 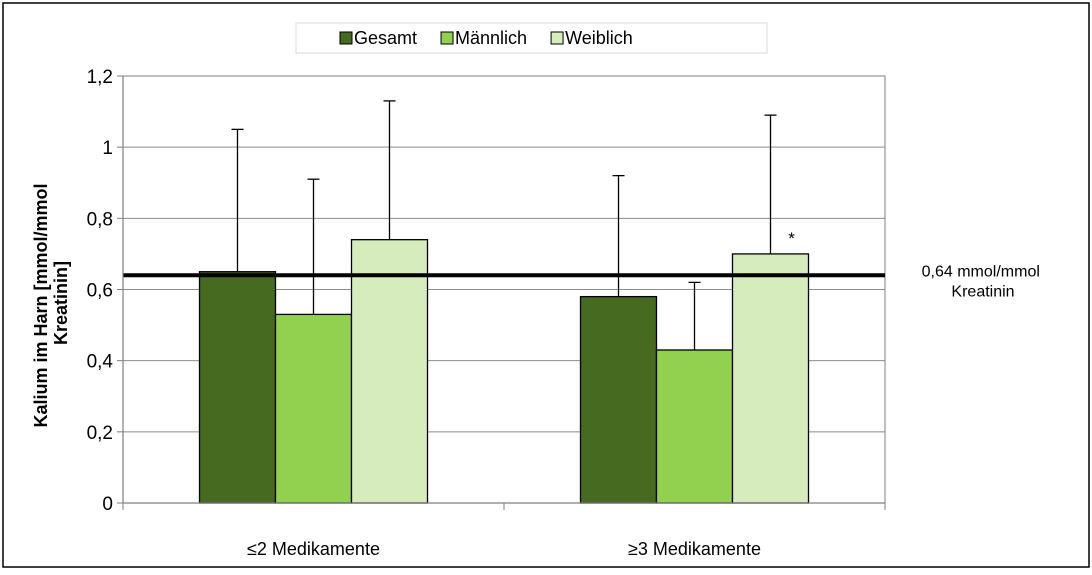 I want to click on legend-label: Weiblich, so click(x=599, y=38).